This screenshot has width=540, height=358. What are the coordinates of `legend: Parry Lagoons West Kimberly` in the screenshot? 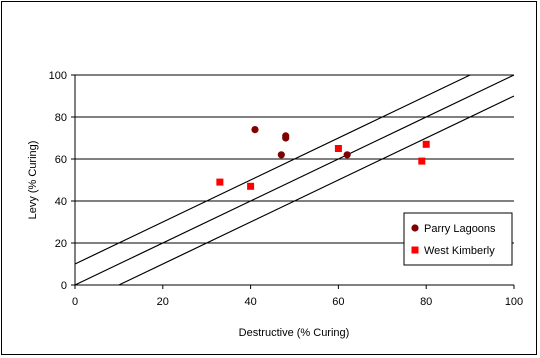 It's located at (458, 239).